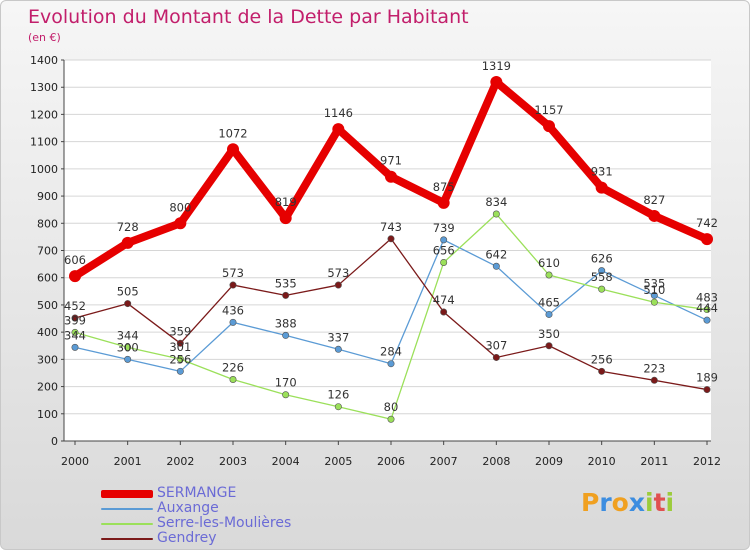 This screenshot has width=750, height=550. What do you see at coordinates (659, 502) in the screenshot?
I see `logo-letter: t` at bounding box center [659, 502].